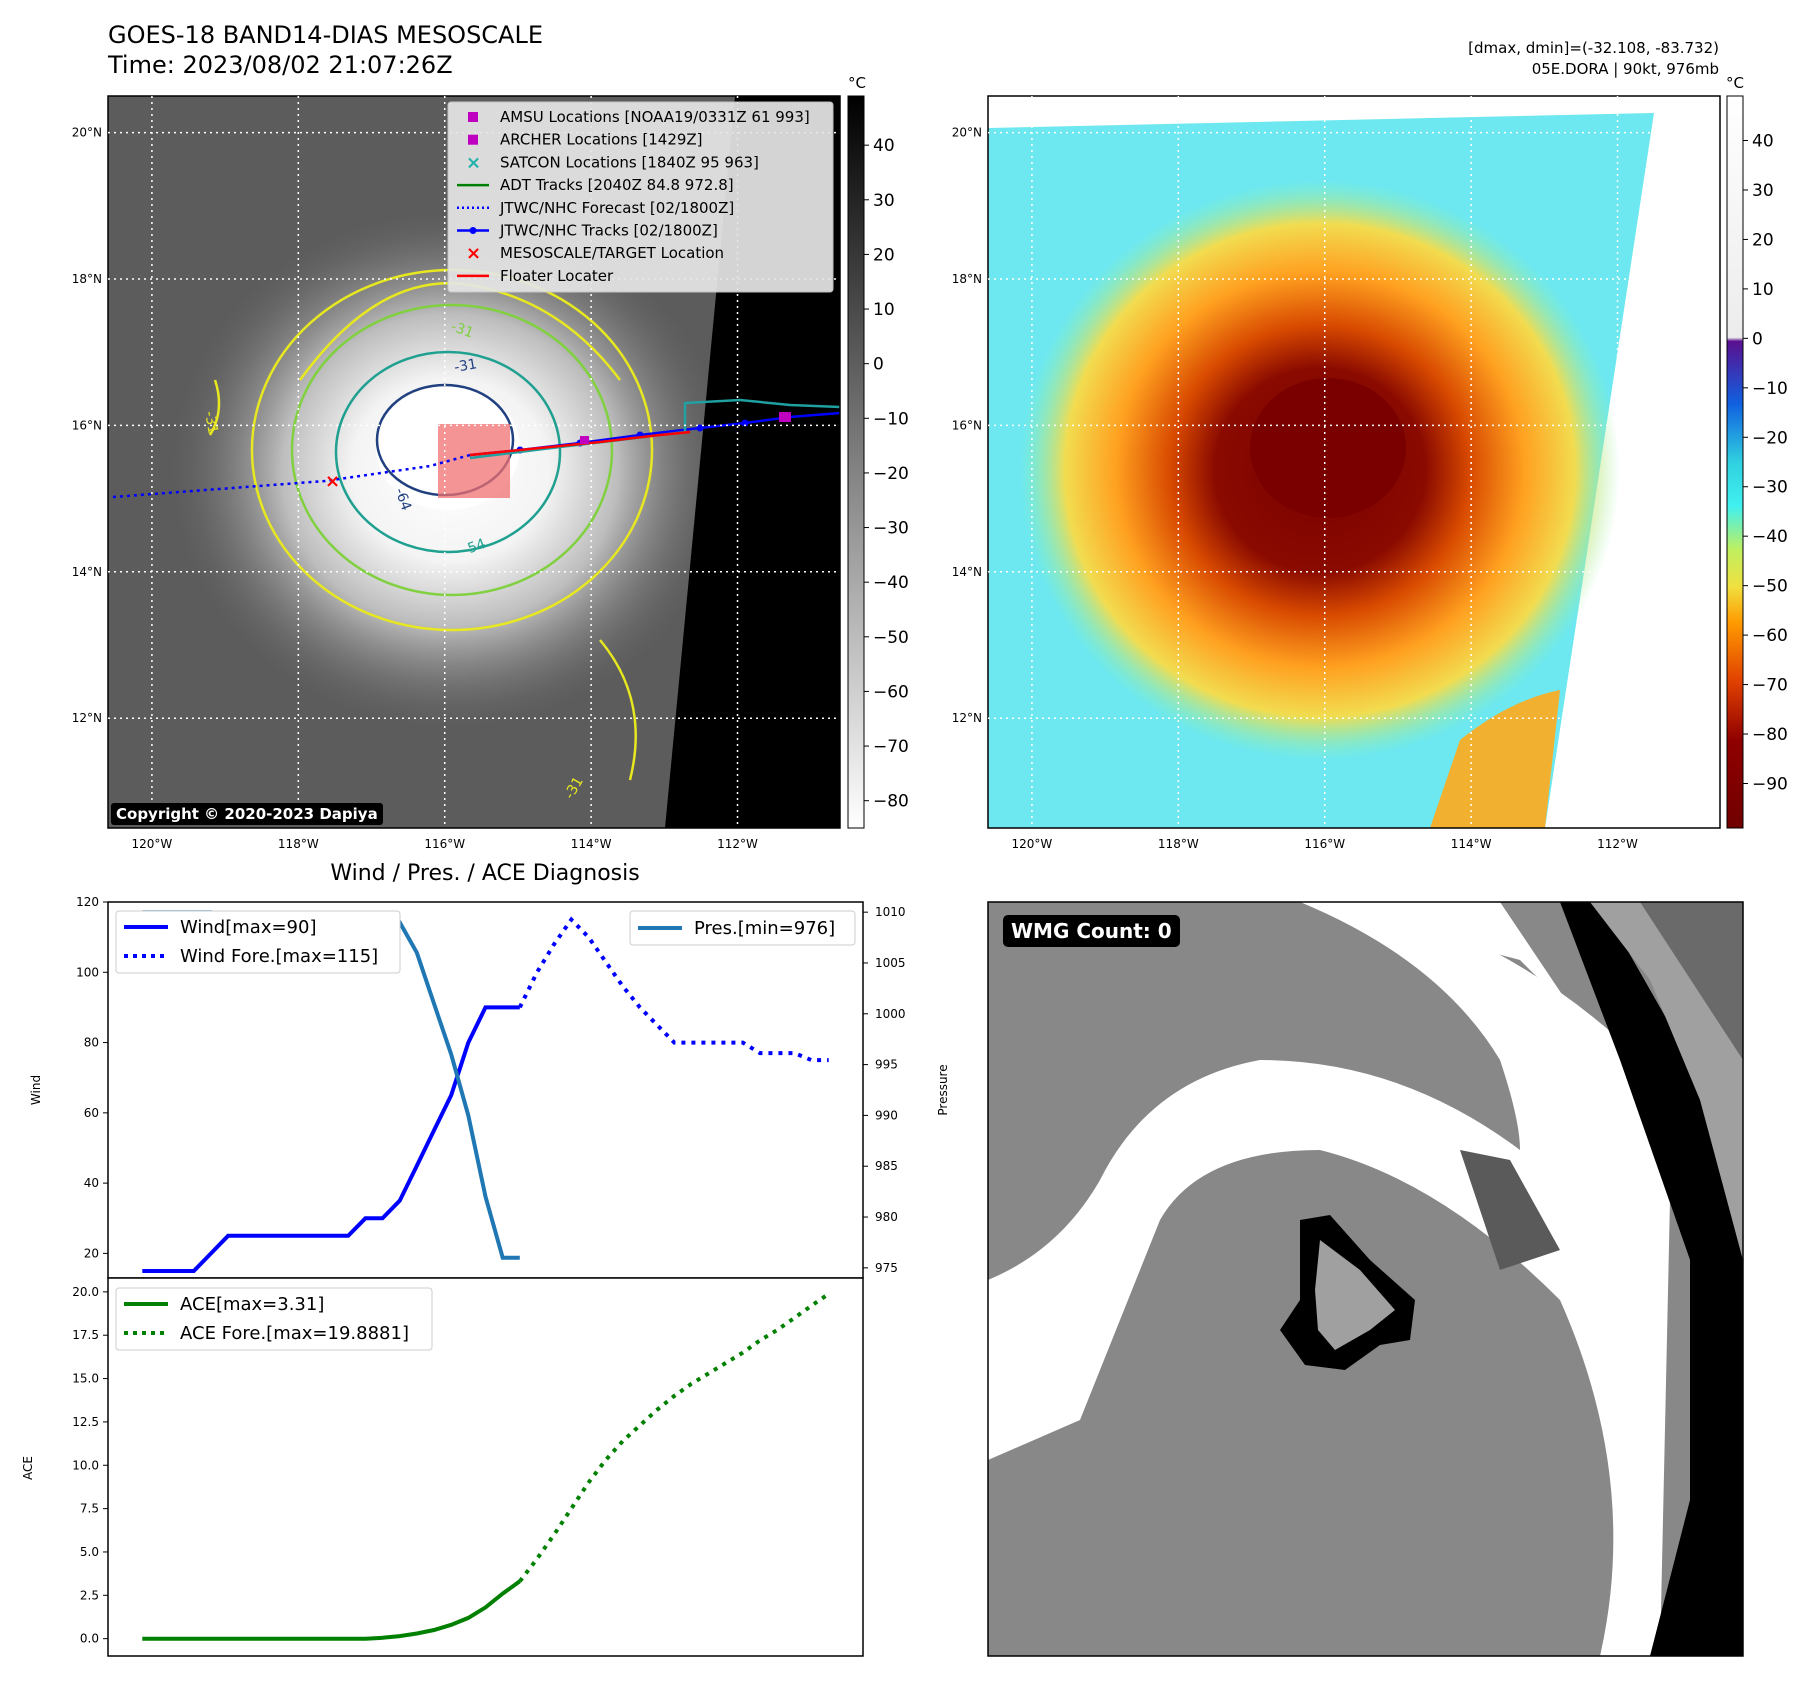  Describe the element at coordinates (91, 1043) in the screenshot. I see `y-tick-label: 80` at that location.